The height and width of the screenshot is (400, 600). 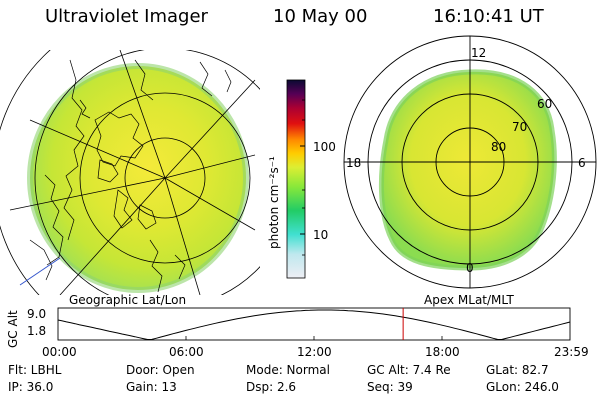 I want to click on status-glon: GLon: 246.0, so click(x=522, y=387).